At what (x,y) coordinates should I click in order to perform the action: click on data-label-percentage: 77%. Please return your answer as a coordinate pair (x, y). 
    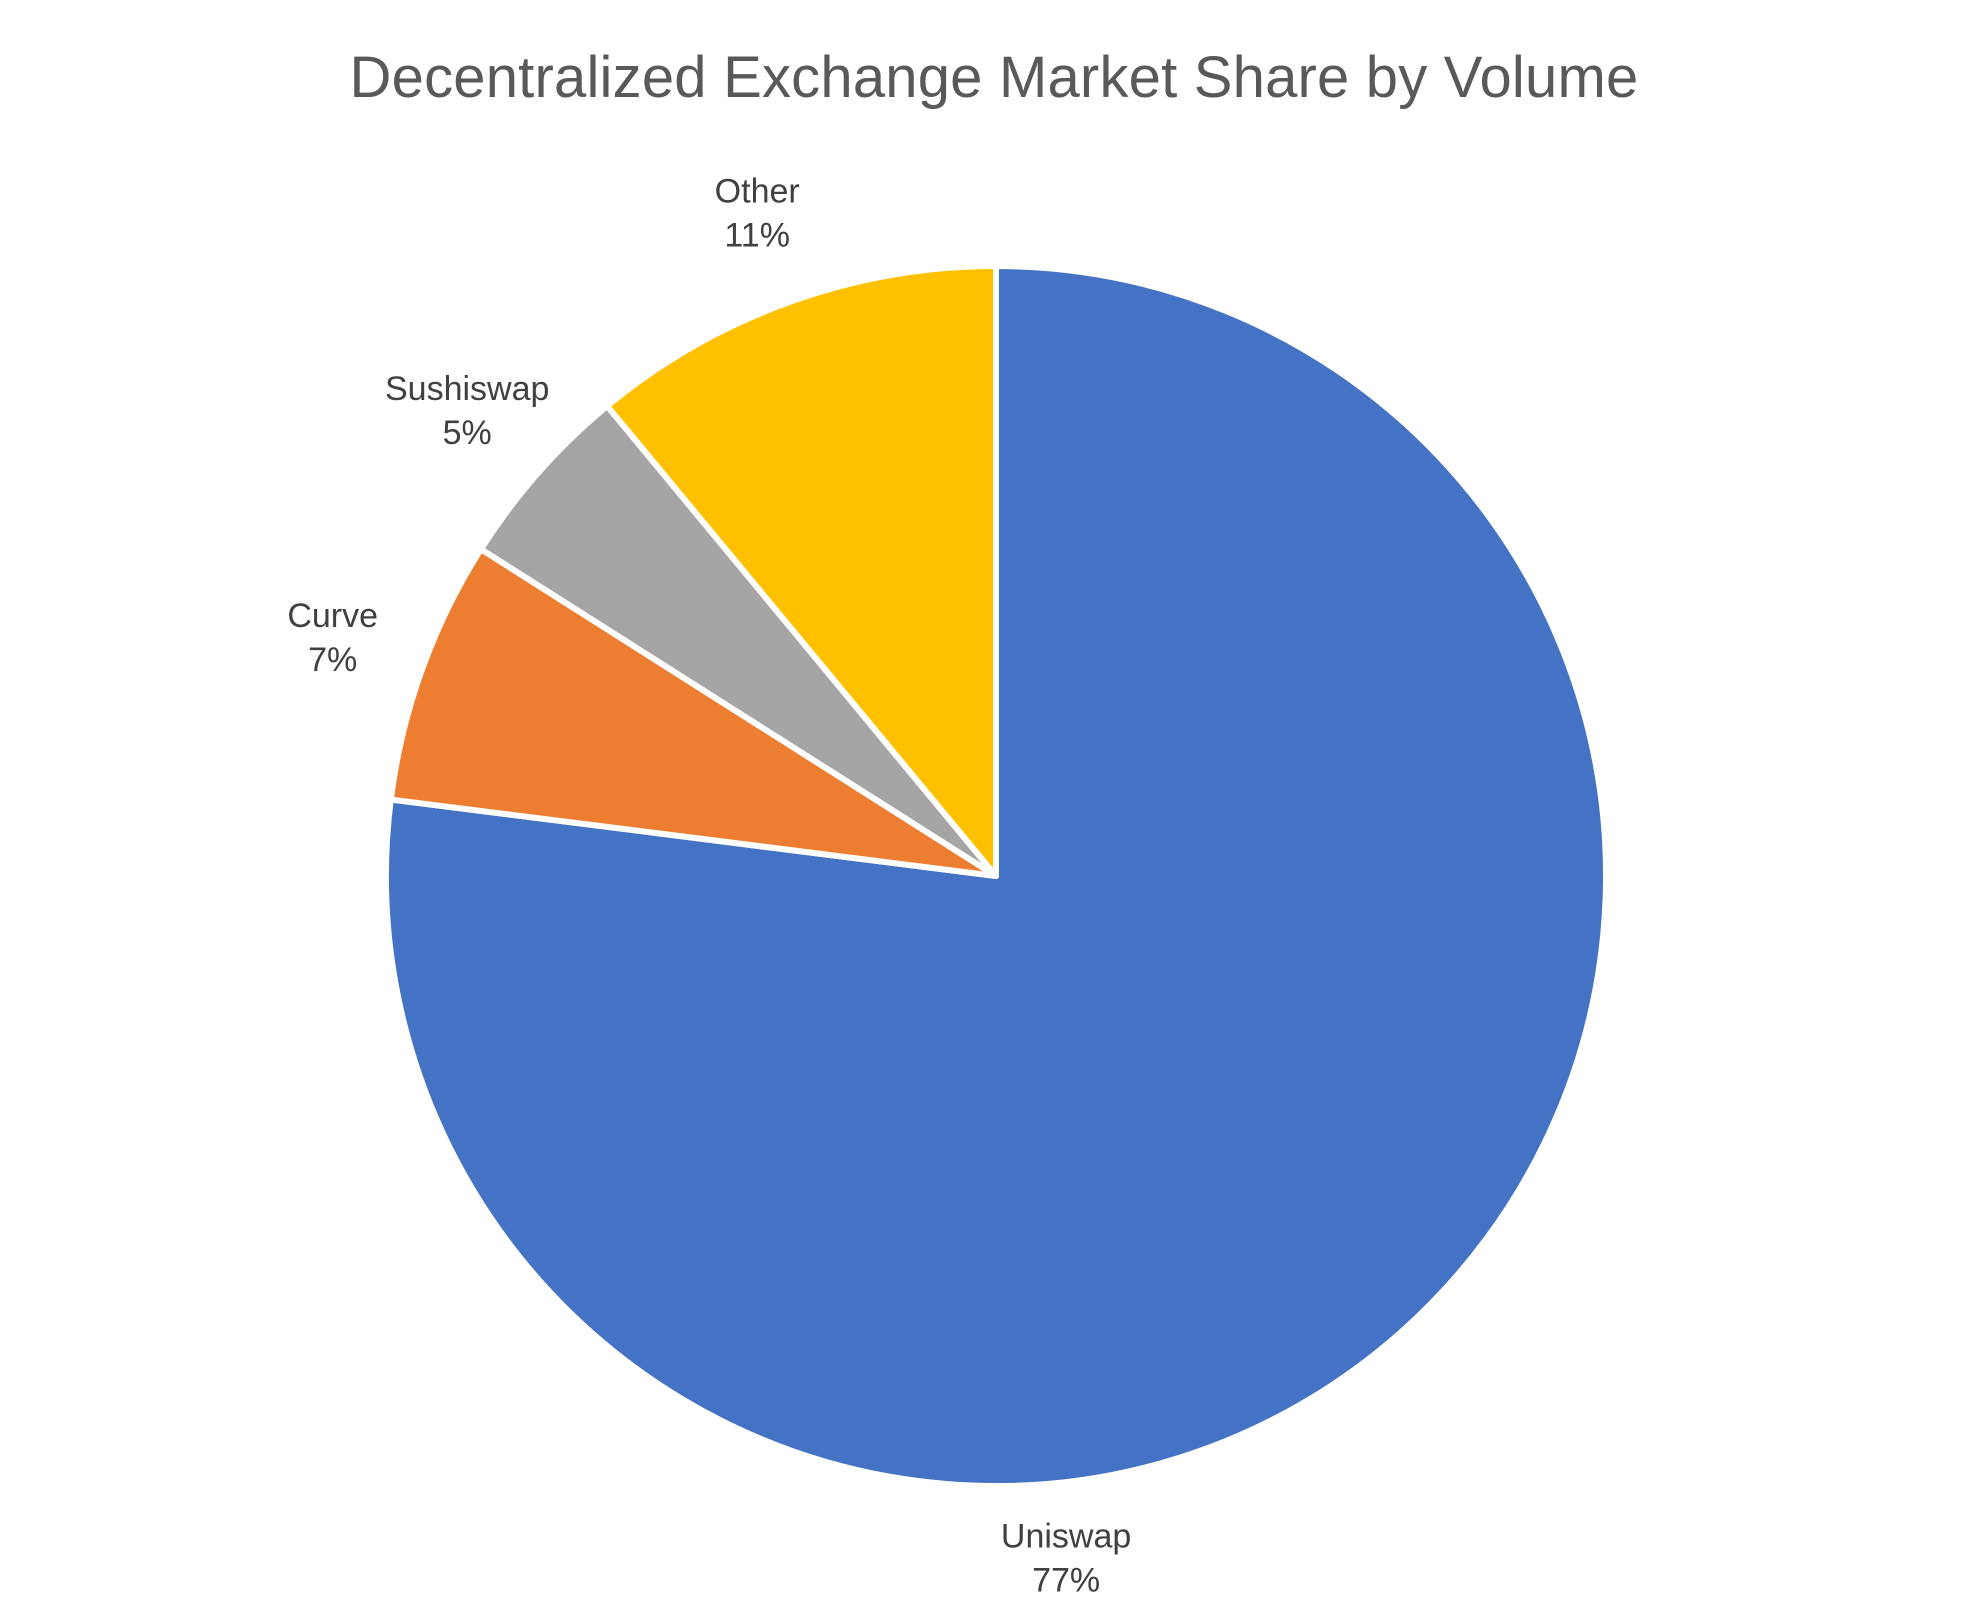
    Looking at the image, I should click on (1066, 1580).